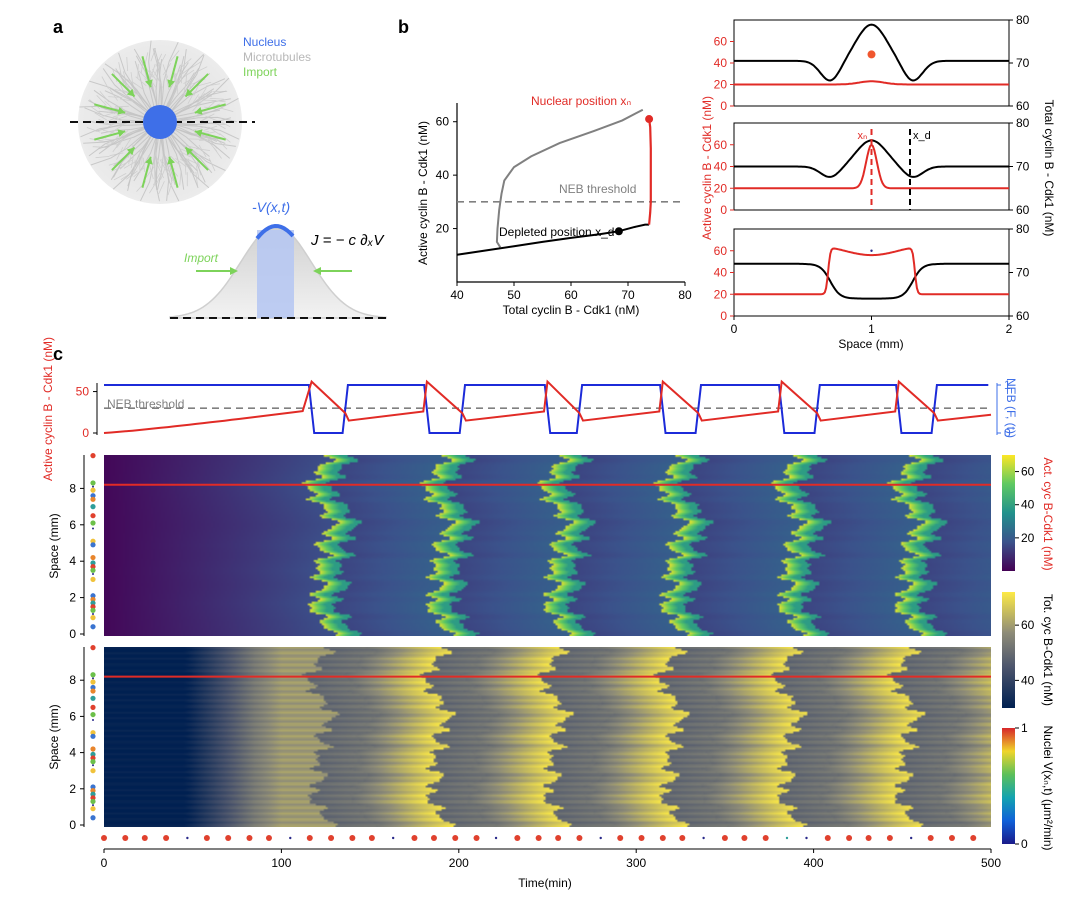 The height and width of the screenshot is (897, 1068). I want to click on colorbar-tick-label: 40, so click(1028, 505).